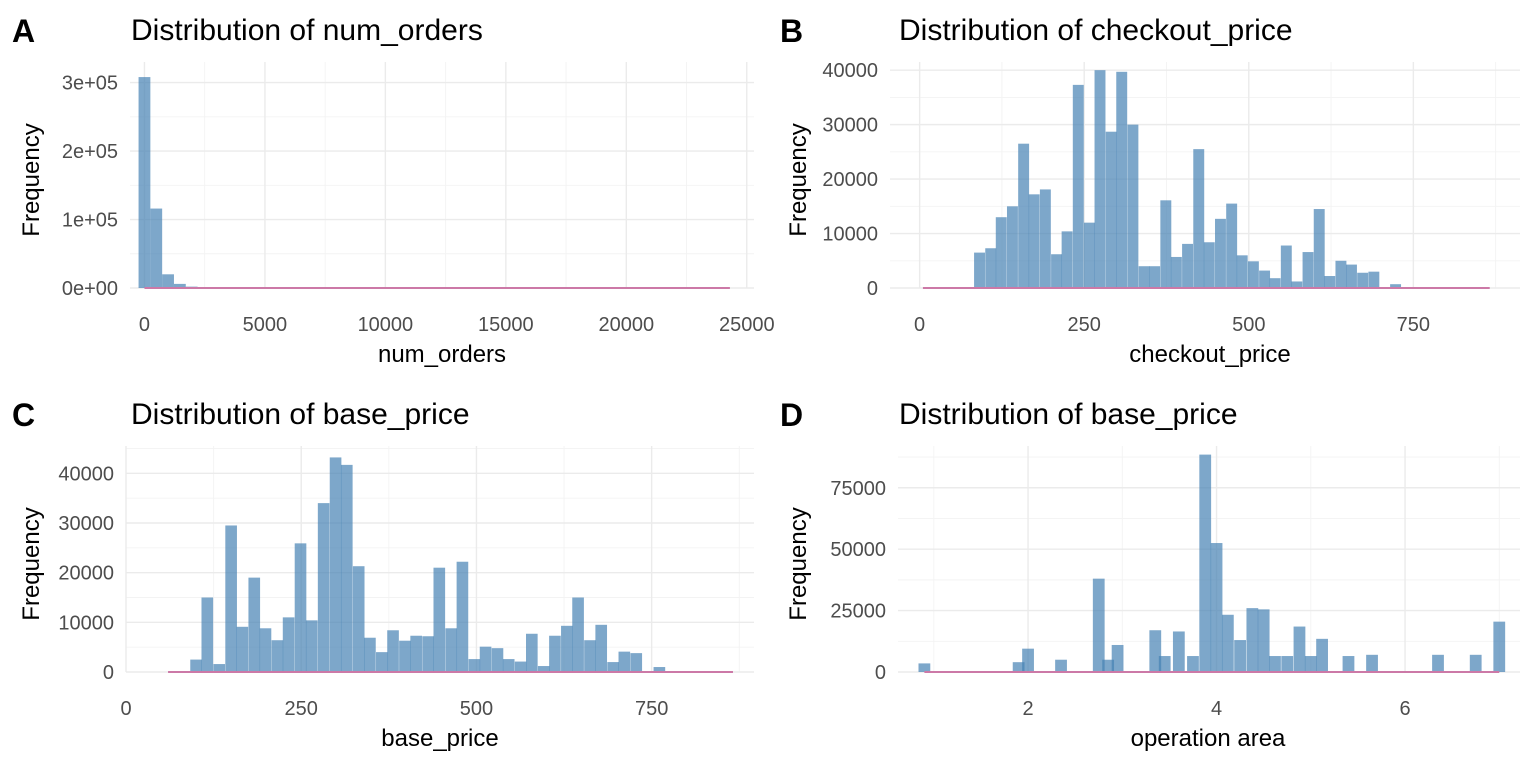 The image size is (1536, 768). I want to click on panel-title: Distribution of checkout_price, so click(1096, 30).